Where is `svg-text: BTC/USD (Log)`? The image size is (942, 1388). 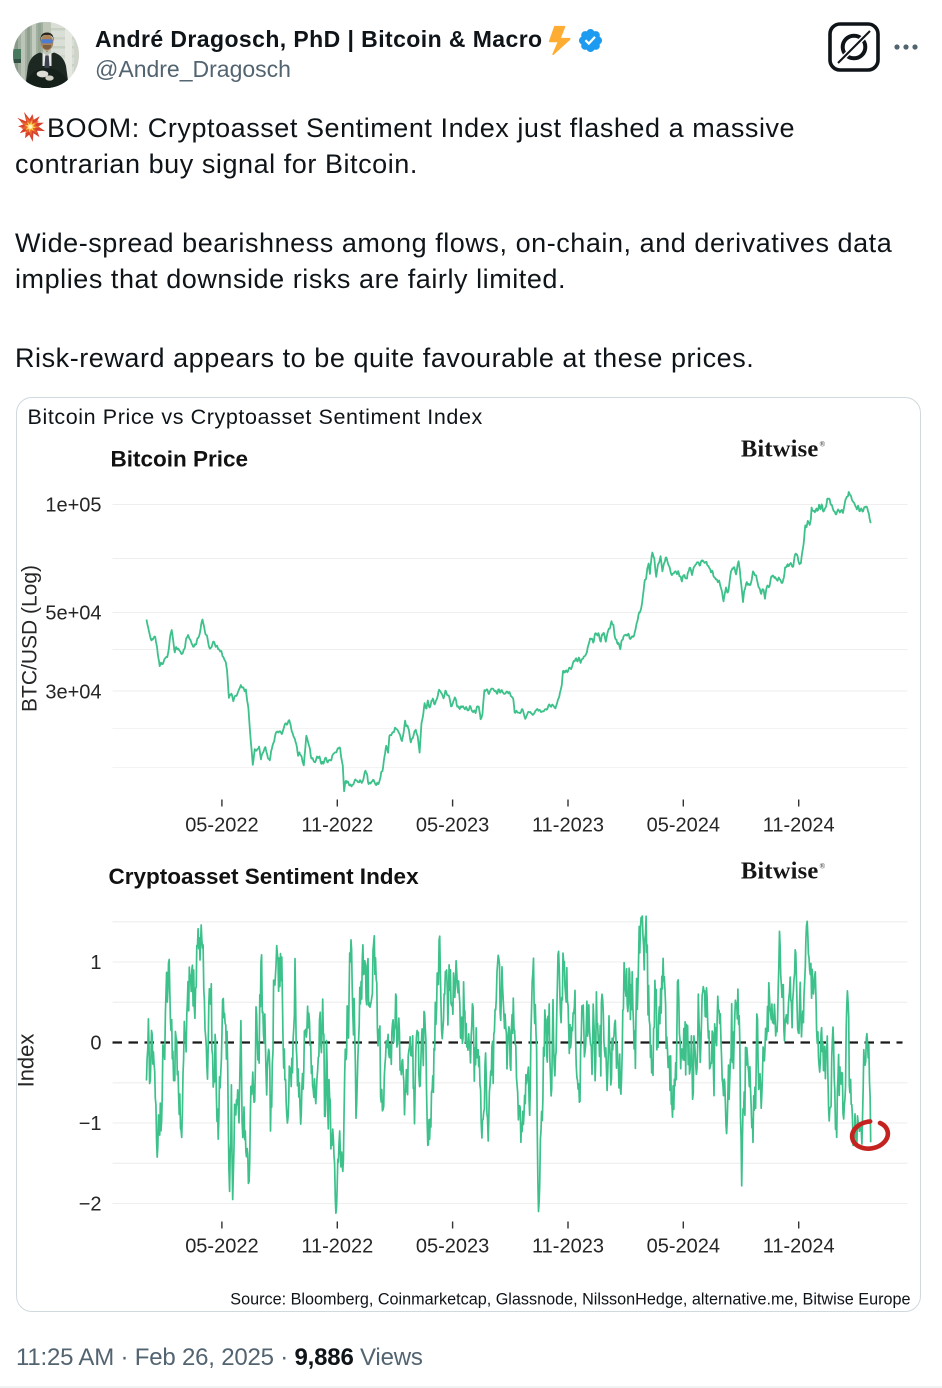 svg-text: BTC/USD (Log) is located at coordinates (30, 638).